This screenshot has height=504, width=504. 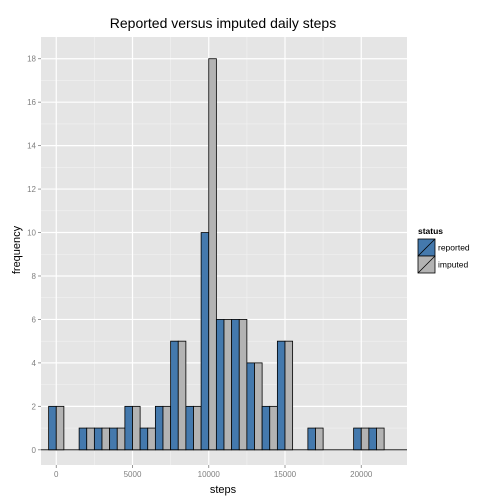 What do you see at coordinates (443, 256) in the screenshot?
I see `legend-items: reported imputed` at bounding box center [443, 256].